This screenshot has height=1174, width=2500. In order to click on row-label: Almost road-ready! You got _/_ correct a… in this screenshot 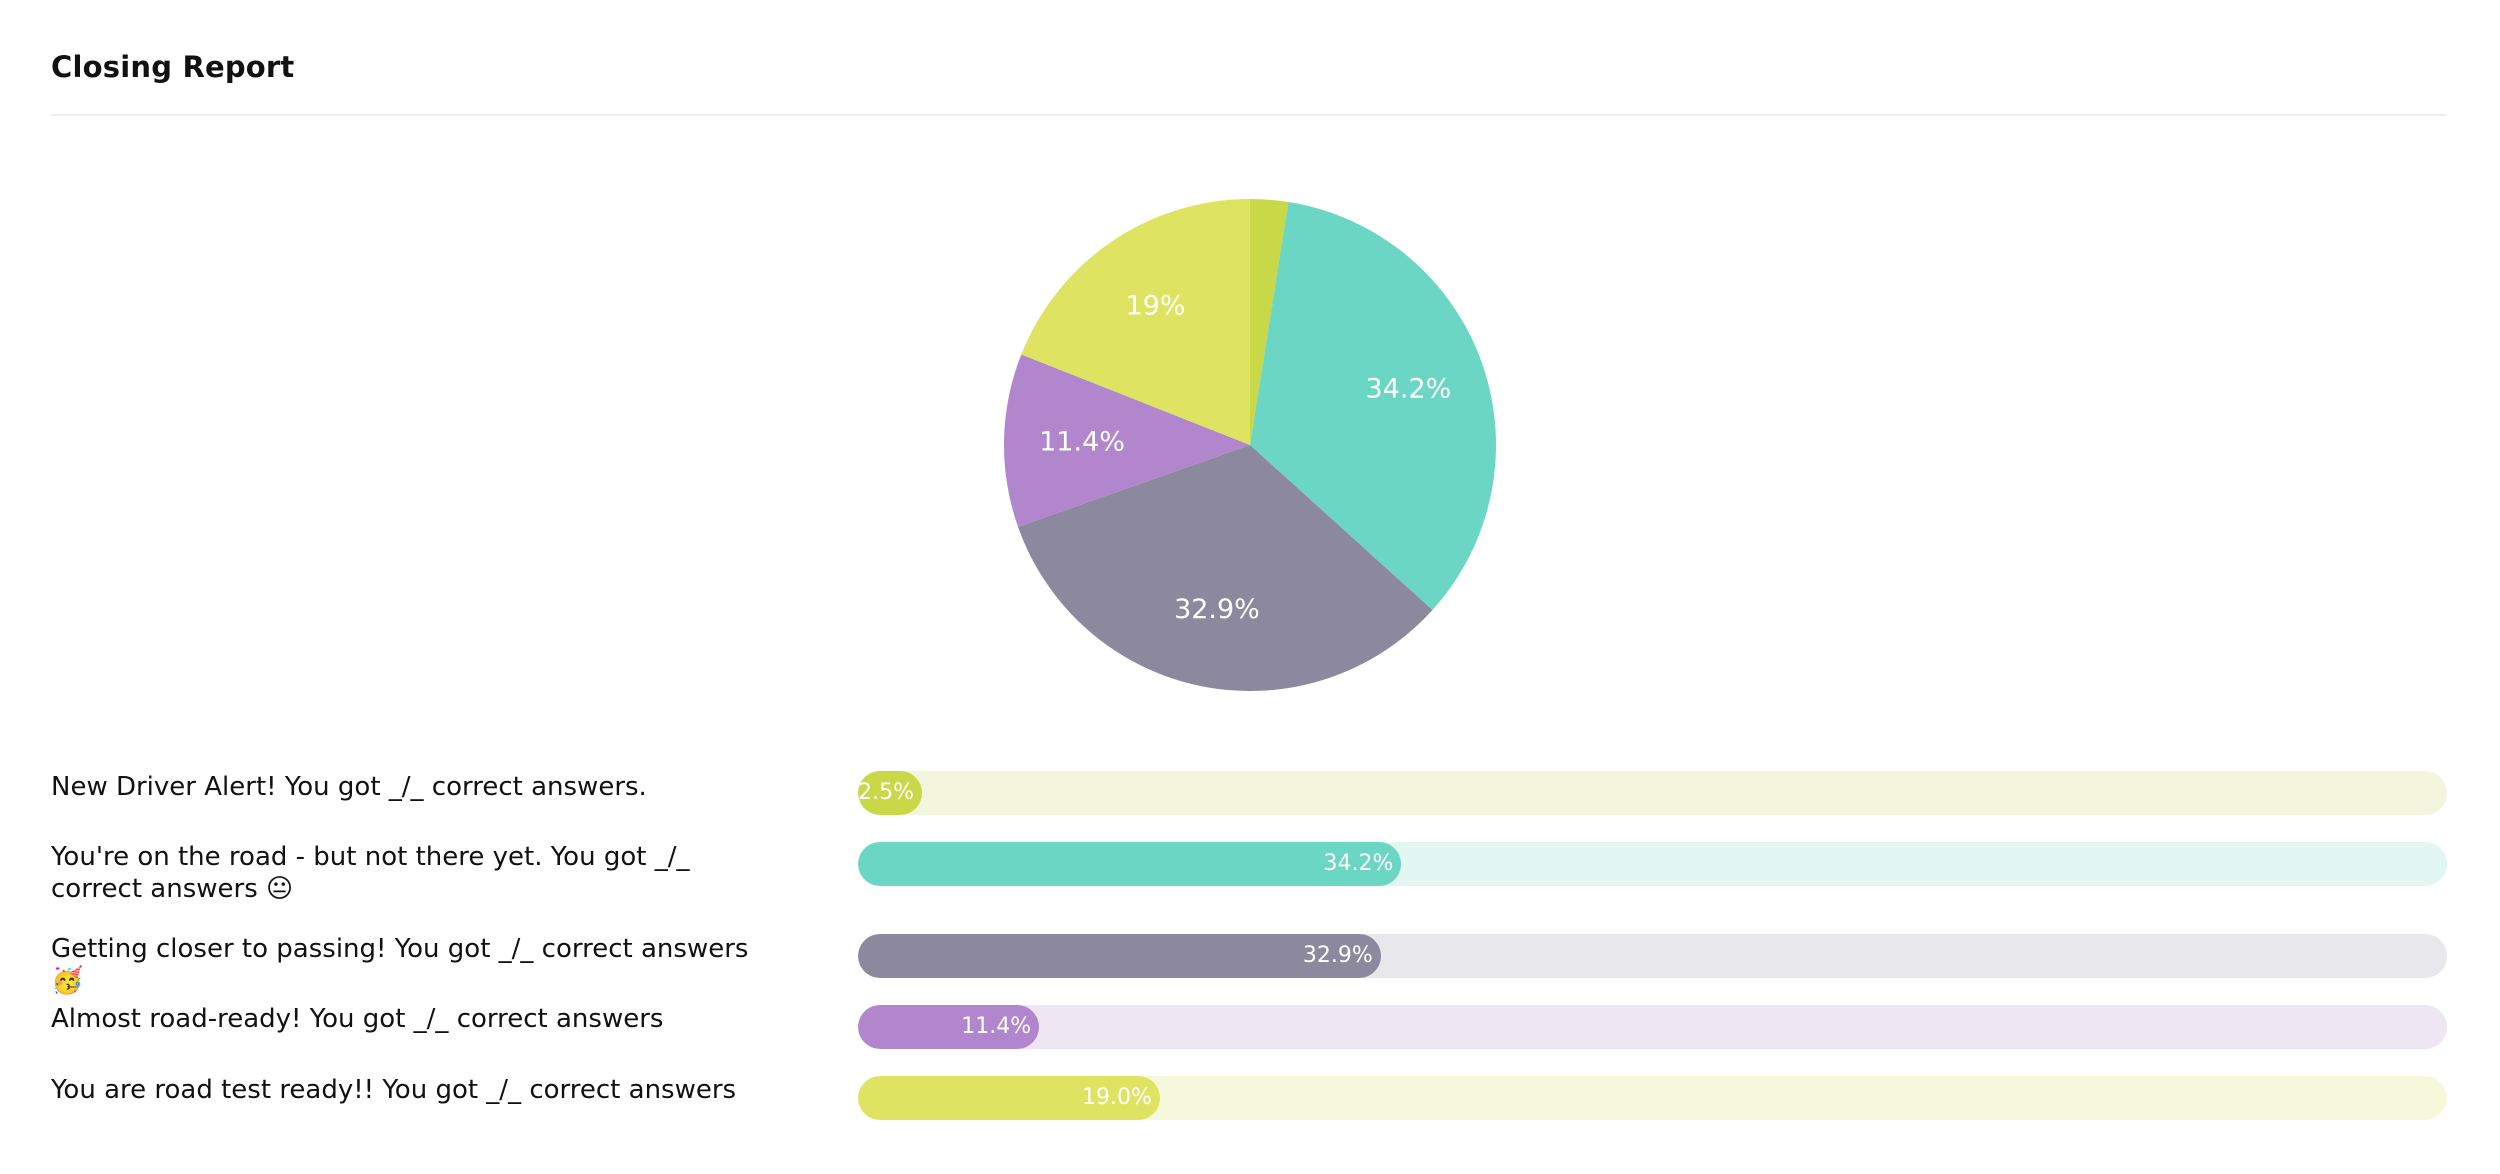, I will do `click(357, 1019)`.